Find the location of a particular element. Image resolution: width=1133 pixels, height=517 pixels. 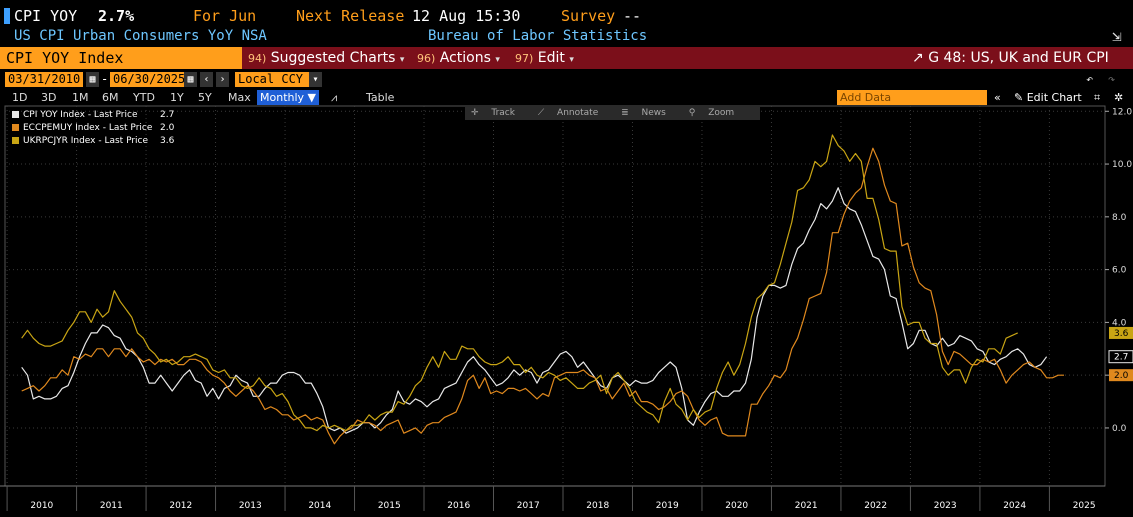

range-6m: 6M is located at coordinates (110, 97).